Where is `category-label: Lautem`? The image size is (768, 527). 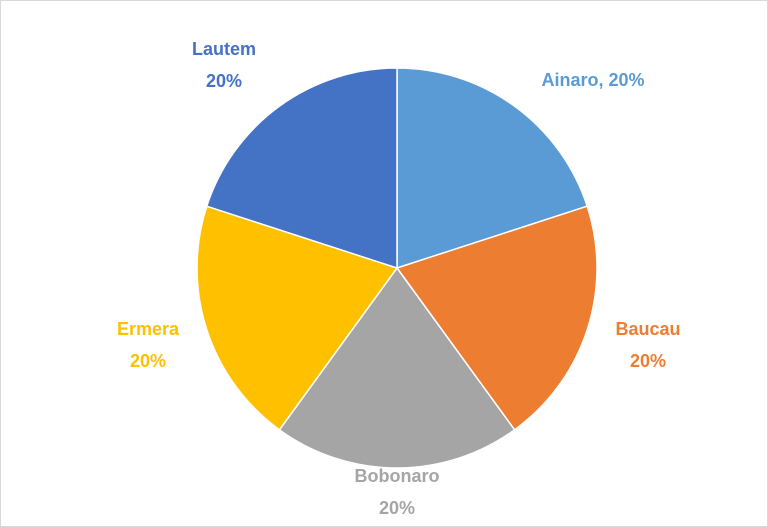
category-label: Lautem is located at coordinates (224, 49).